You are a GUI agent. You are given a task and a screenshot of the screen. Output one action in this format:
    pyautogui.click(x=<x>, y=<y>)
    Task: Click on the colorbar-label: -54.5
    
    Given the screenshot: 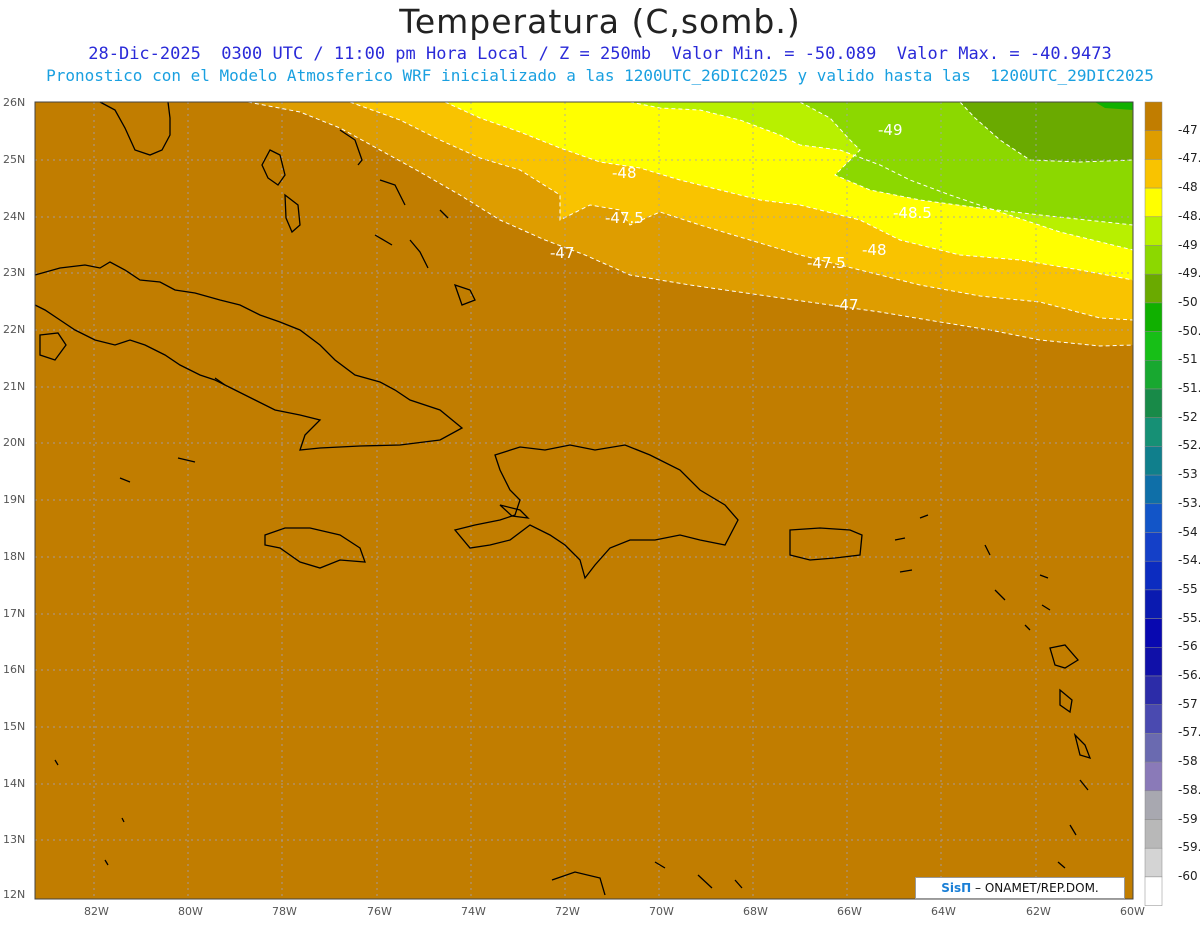 What is the action you would take?
    pyautogui.click(x=1189, y=560)
    